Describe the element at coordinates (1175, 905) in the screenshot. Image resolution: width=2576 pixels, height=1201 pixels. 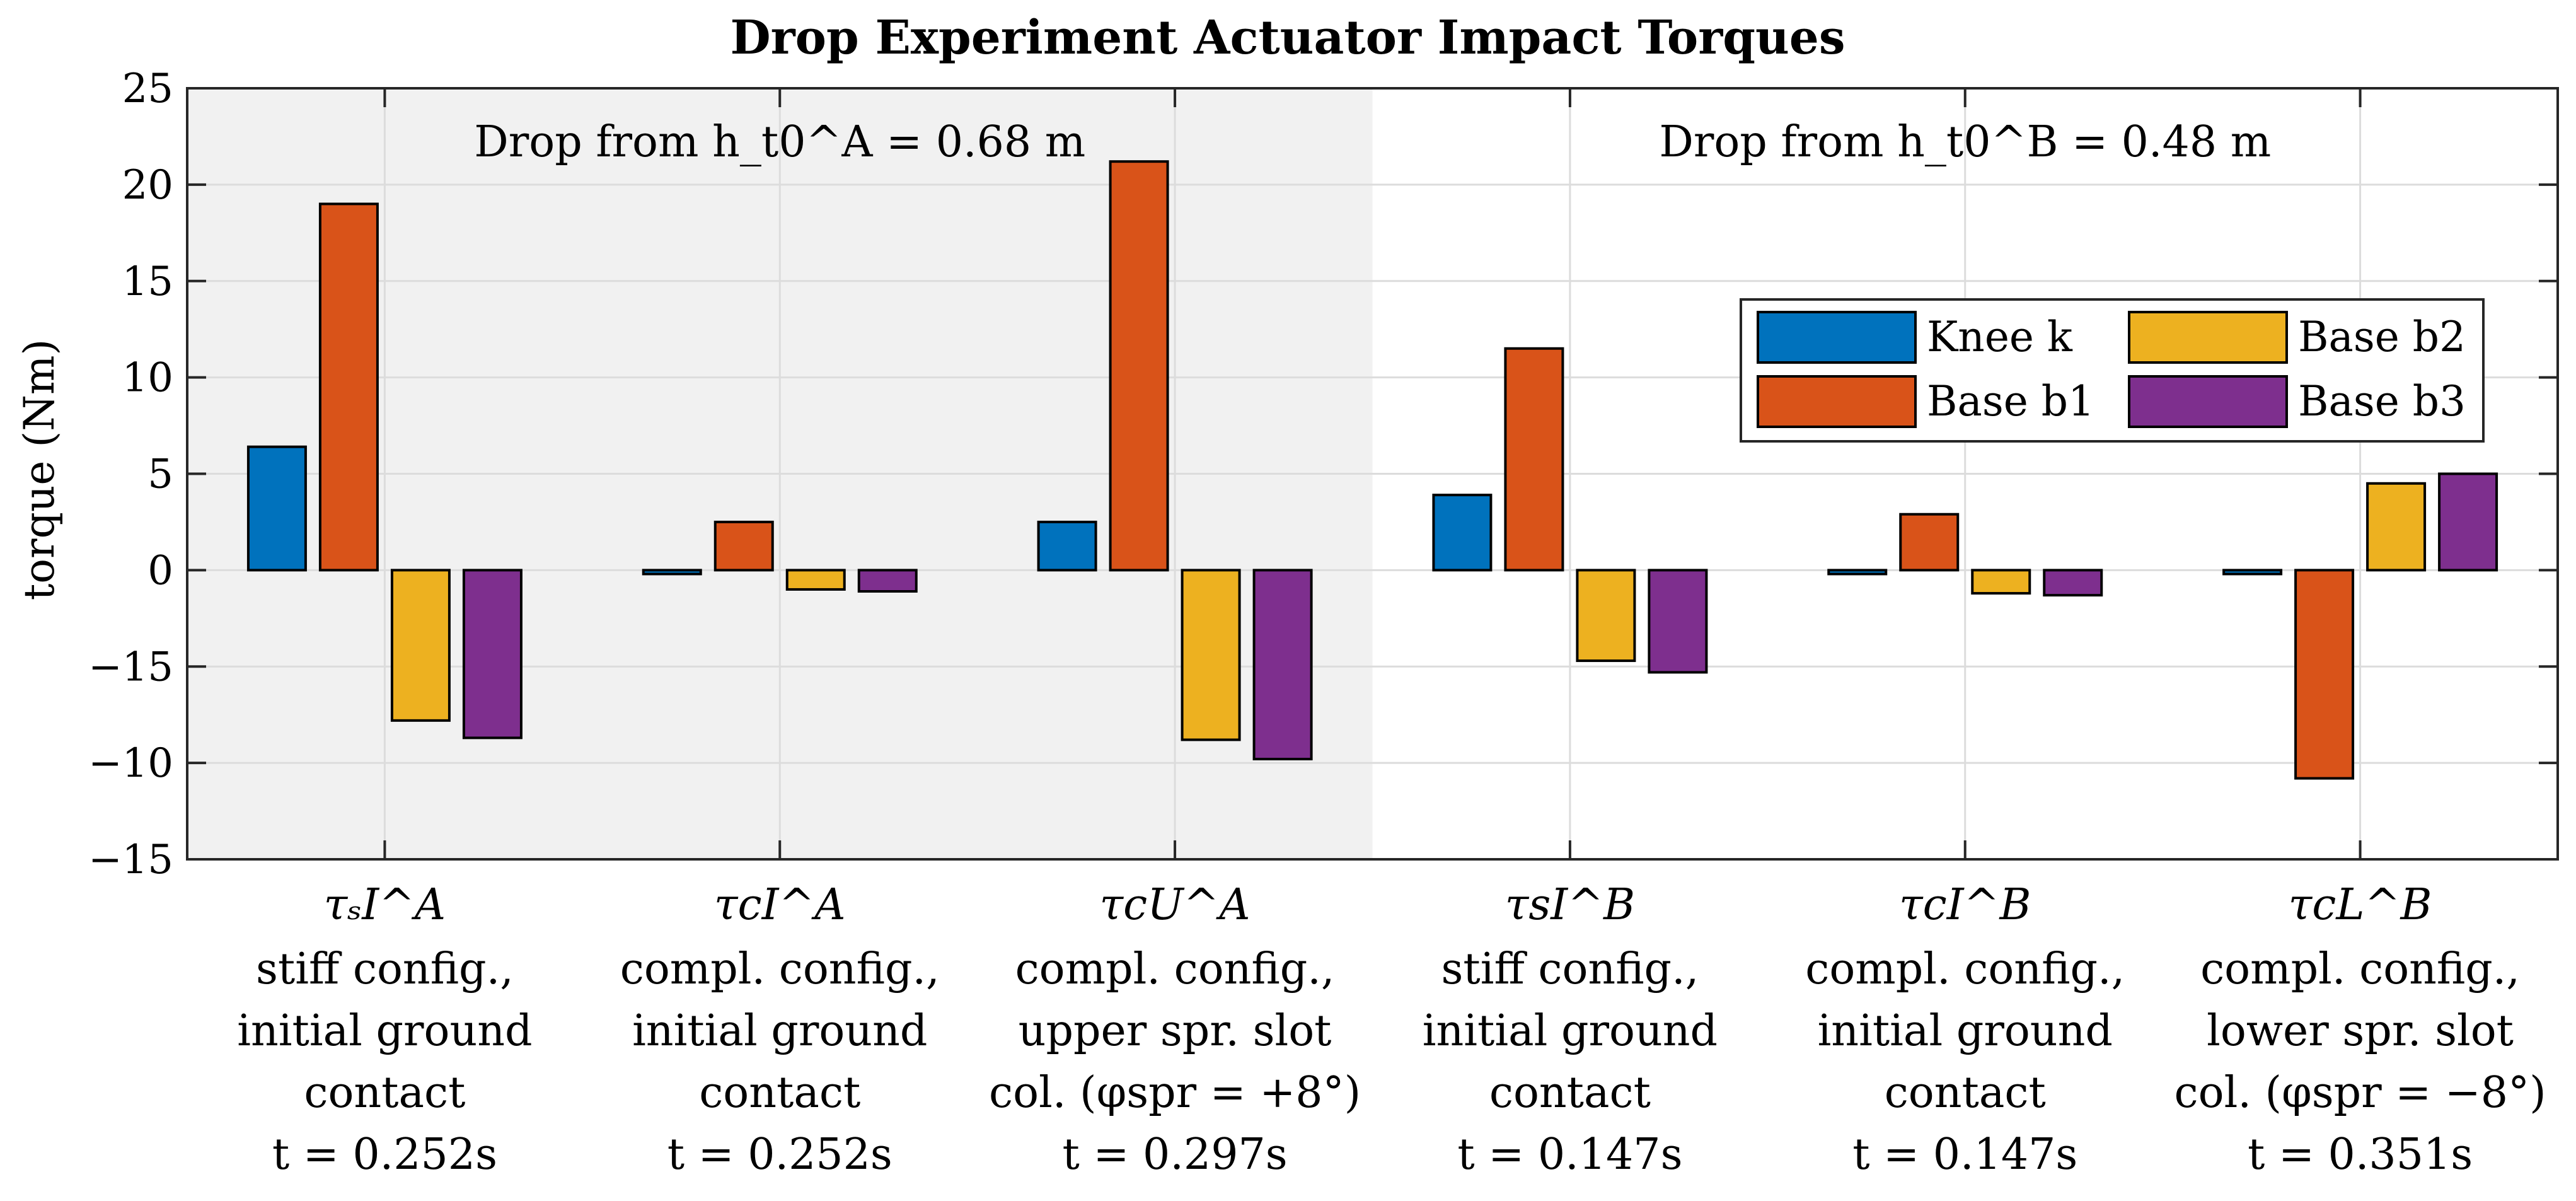
I see `x-tick-symbol: τcU^A` at that location.